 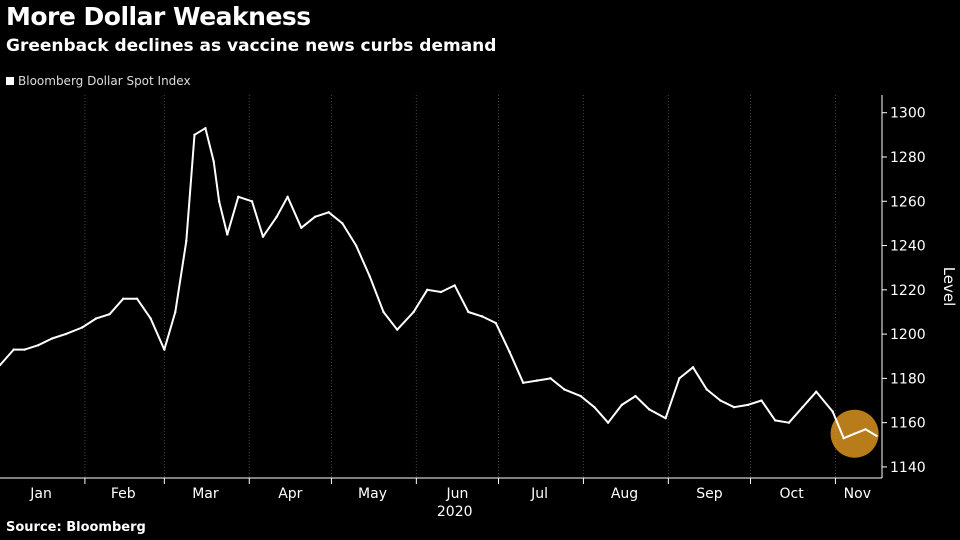 I want to click on source-note: Source: Bloomberg, so click(x=76, y=527).